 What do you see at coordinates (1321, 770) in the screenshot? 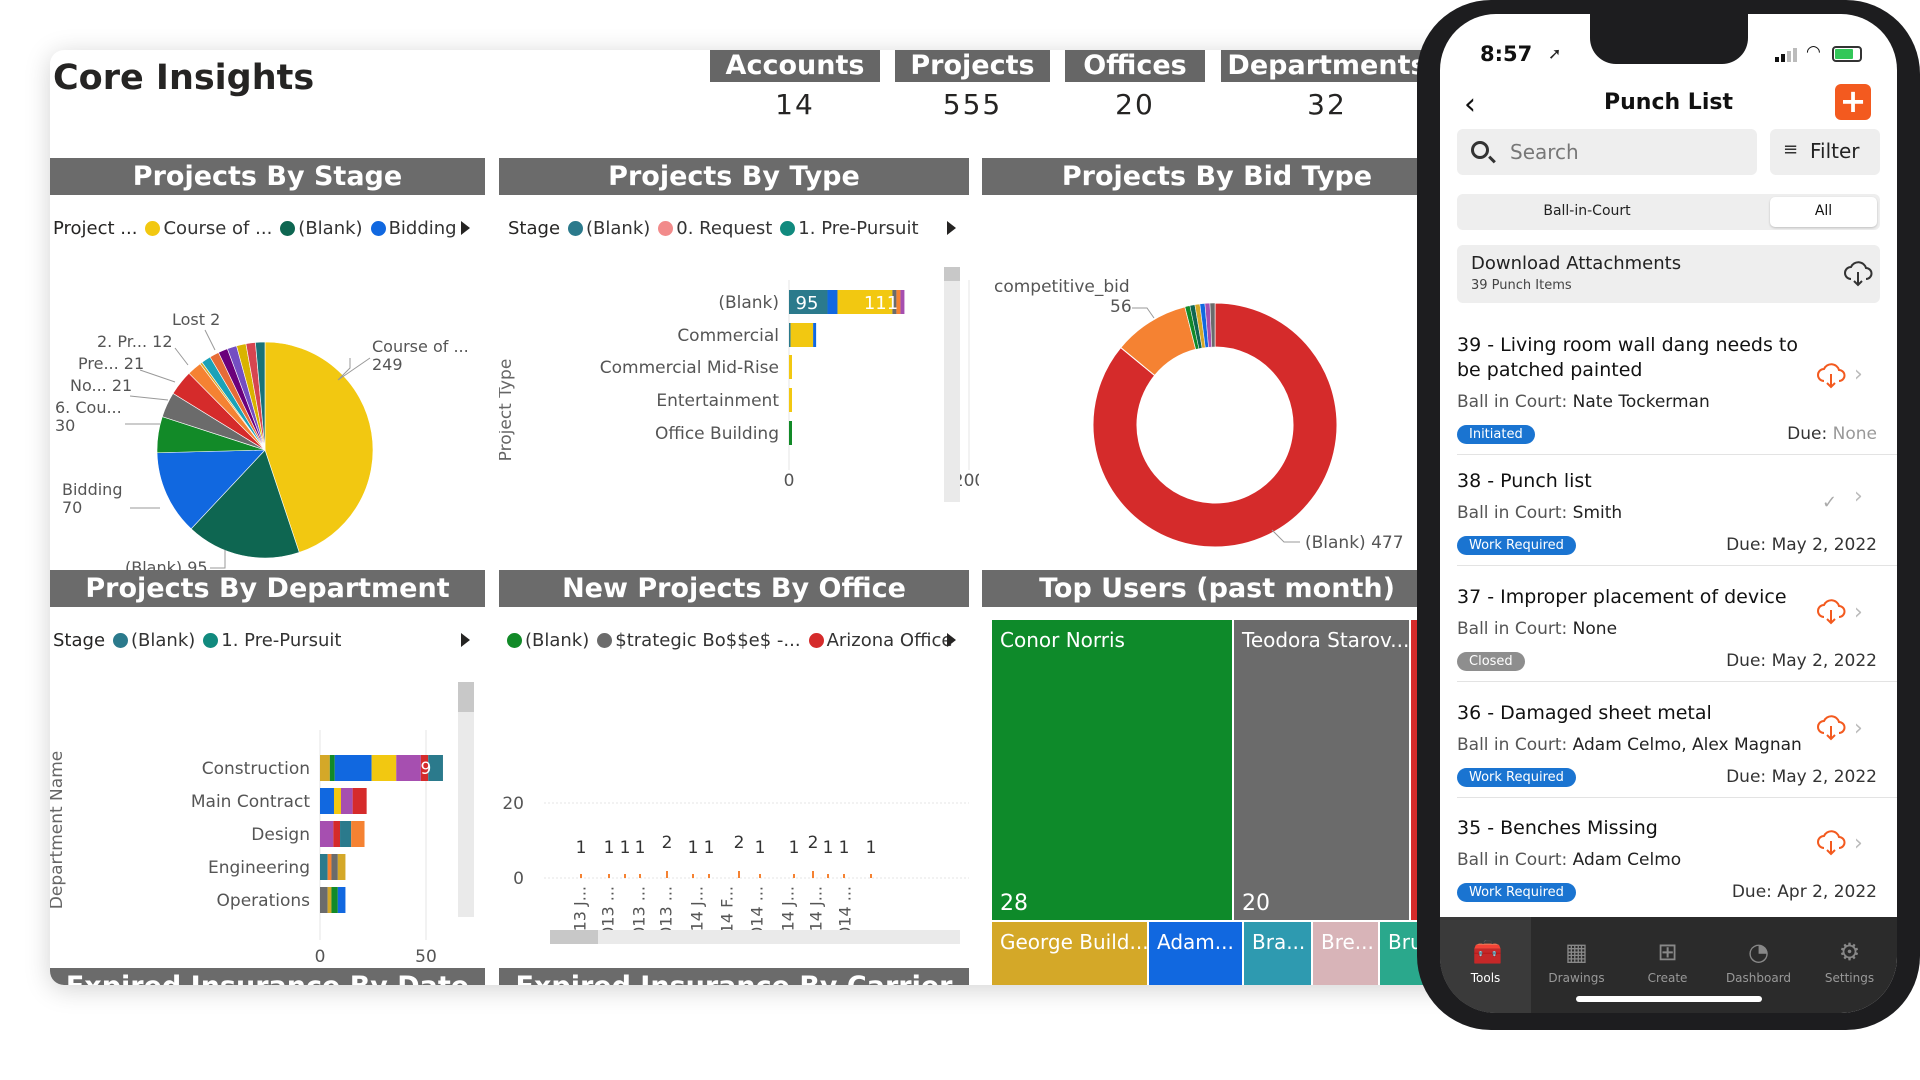
I see `treemap-cell: Teodora Starov... 20` at bounding box center [1321, 770].